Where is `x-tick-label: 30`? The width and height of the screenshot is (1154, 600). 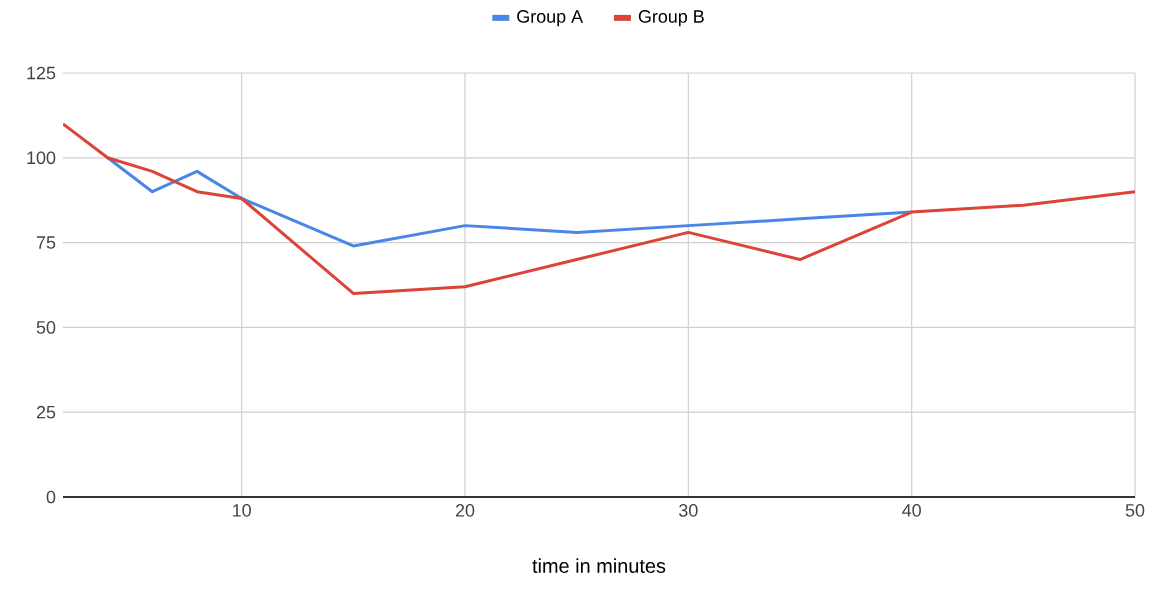 x-tick-label: 30 is located at coordinates (688, 510).